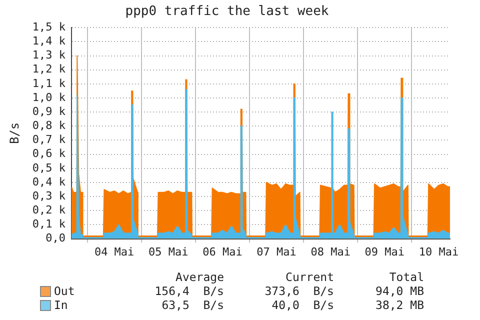  What do you see at coordinates (49, 97) in the screenshot?
I see `y-tick-label: 1,0 k` at bounding box center [49, 97].